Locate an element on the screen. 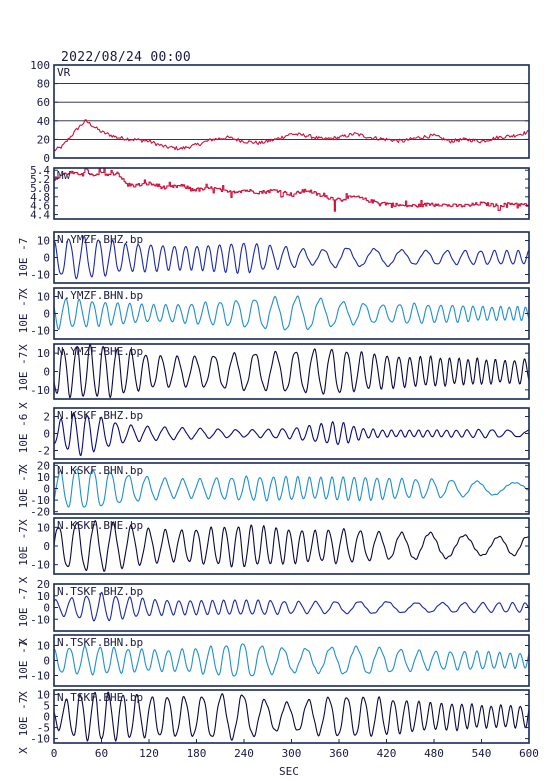 This screenshot has width=554, height=781. panel-label: N.TSKF.BHE.bp is located at coordinates (100, 697).